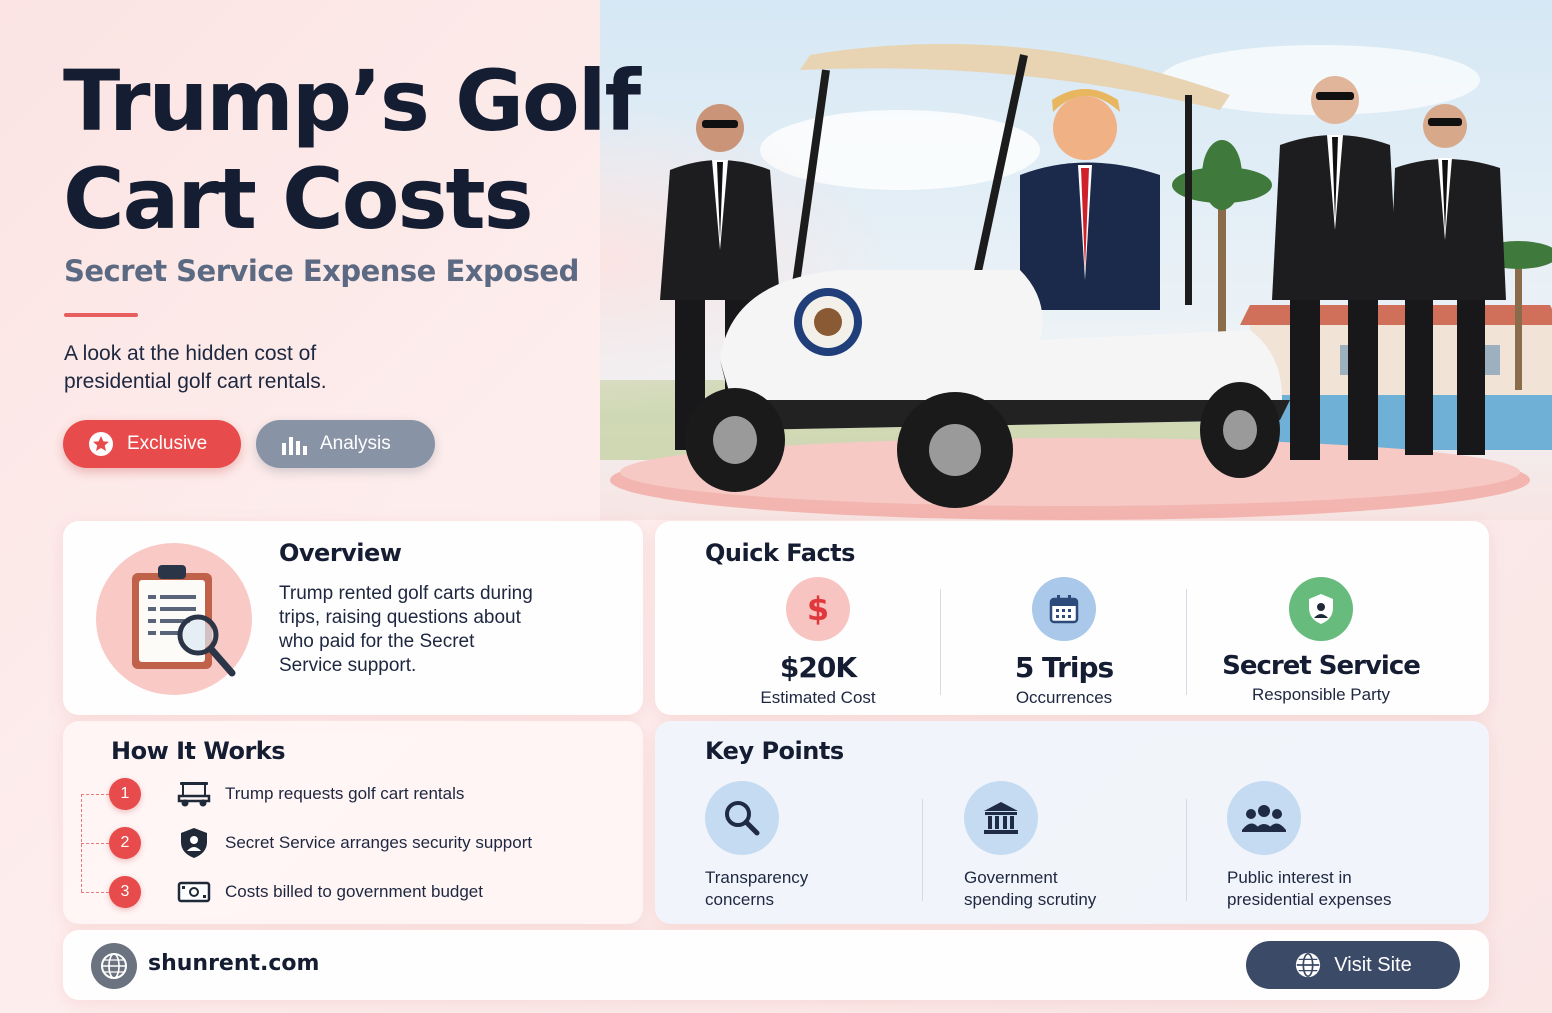 The width and height of the screenshot is (1552, 1013). What do you see at coordinates (1373, 964) in the screenshot?
I see `visit-site-label: Visit Site` at bounding box center [1373, 964].